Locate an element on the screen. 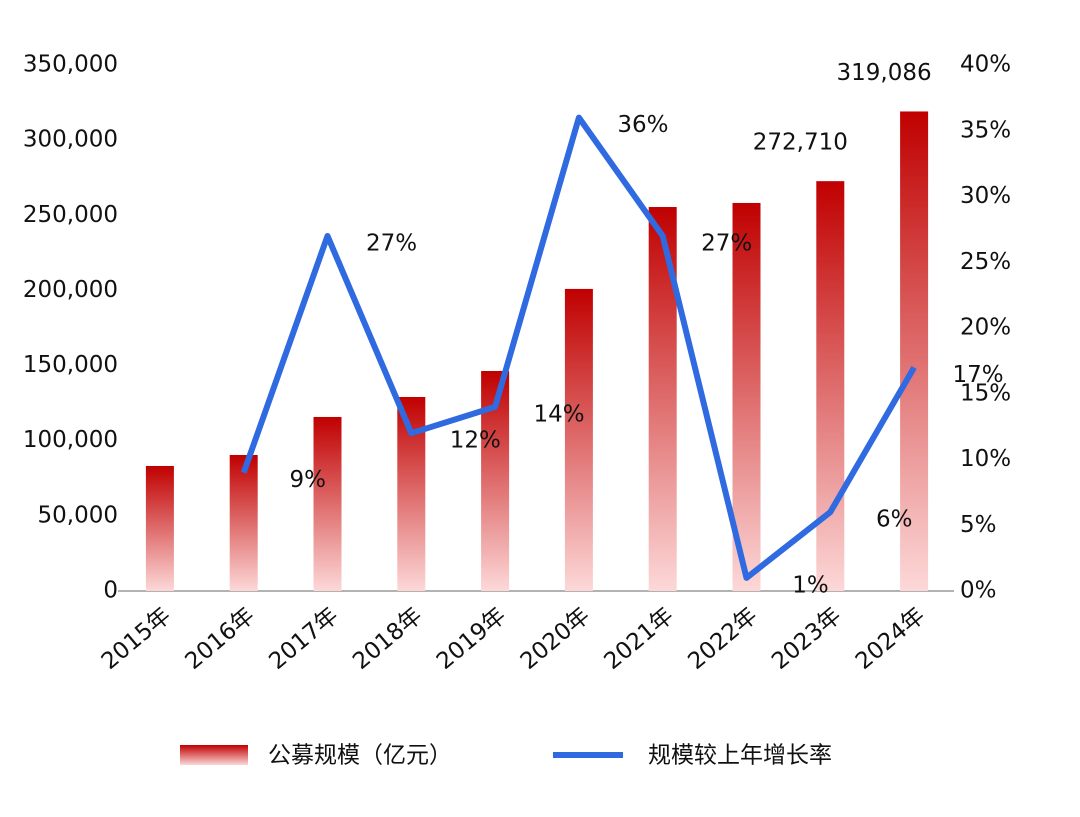  x-tick-label: 2023年 is located at coordinates (806, 639).